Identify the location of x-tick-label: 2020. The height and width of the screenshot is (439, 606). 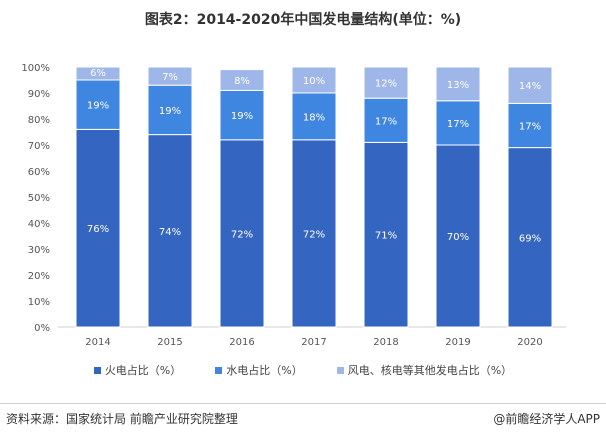
(529, 342).